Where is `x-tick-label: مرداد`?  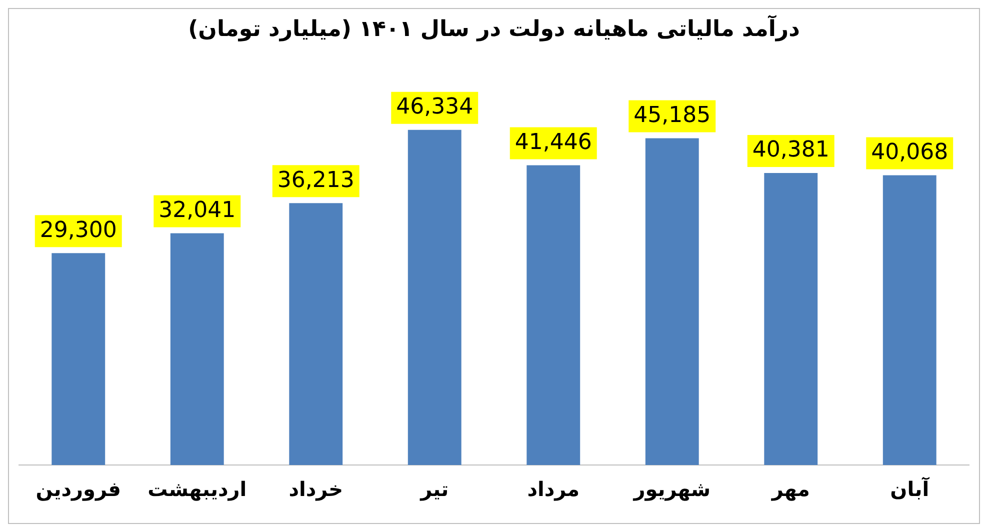 x-tick-label: مرداد is located at coordinates (553, 489).